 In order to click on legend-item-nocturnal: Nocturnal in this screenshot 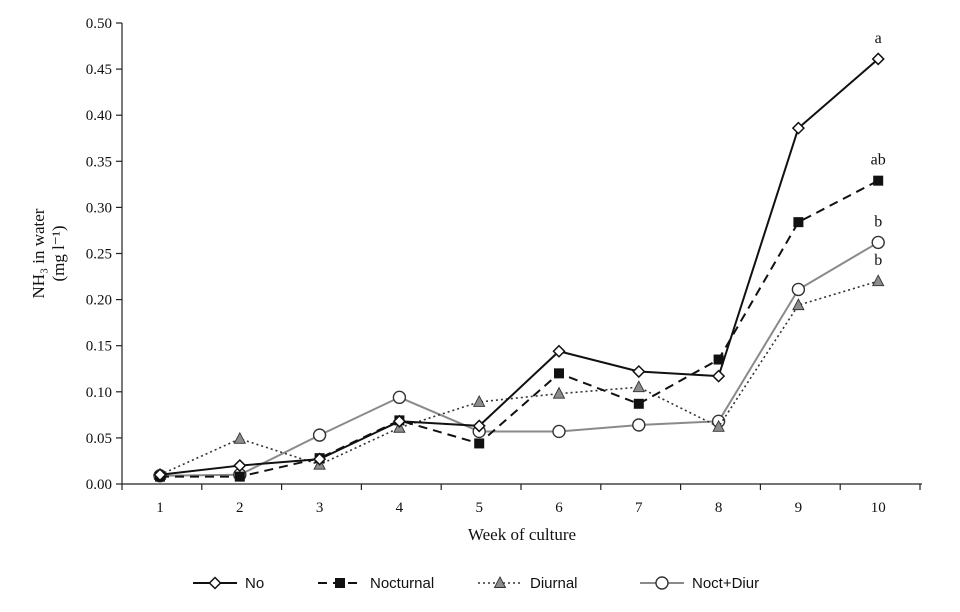, I will do `click(376, 583)`.